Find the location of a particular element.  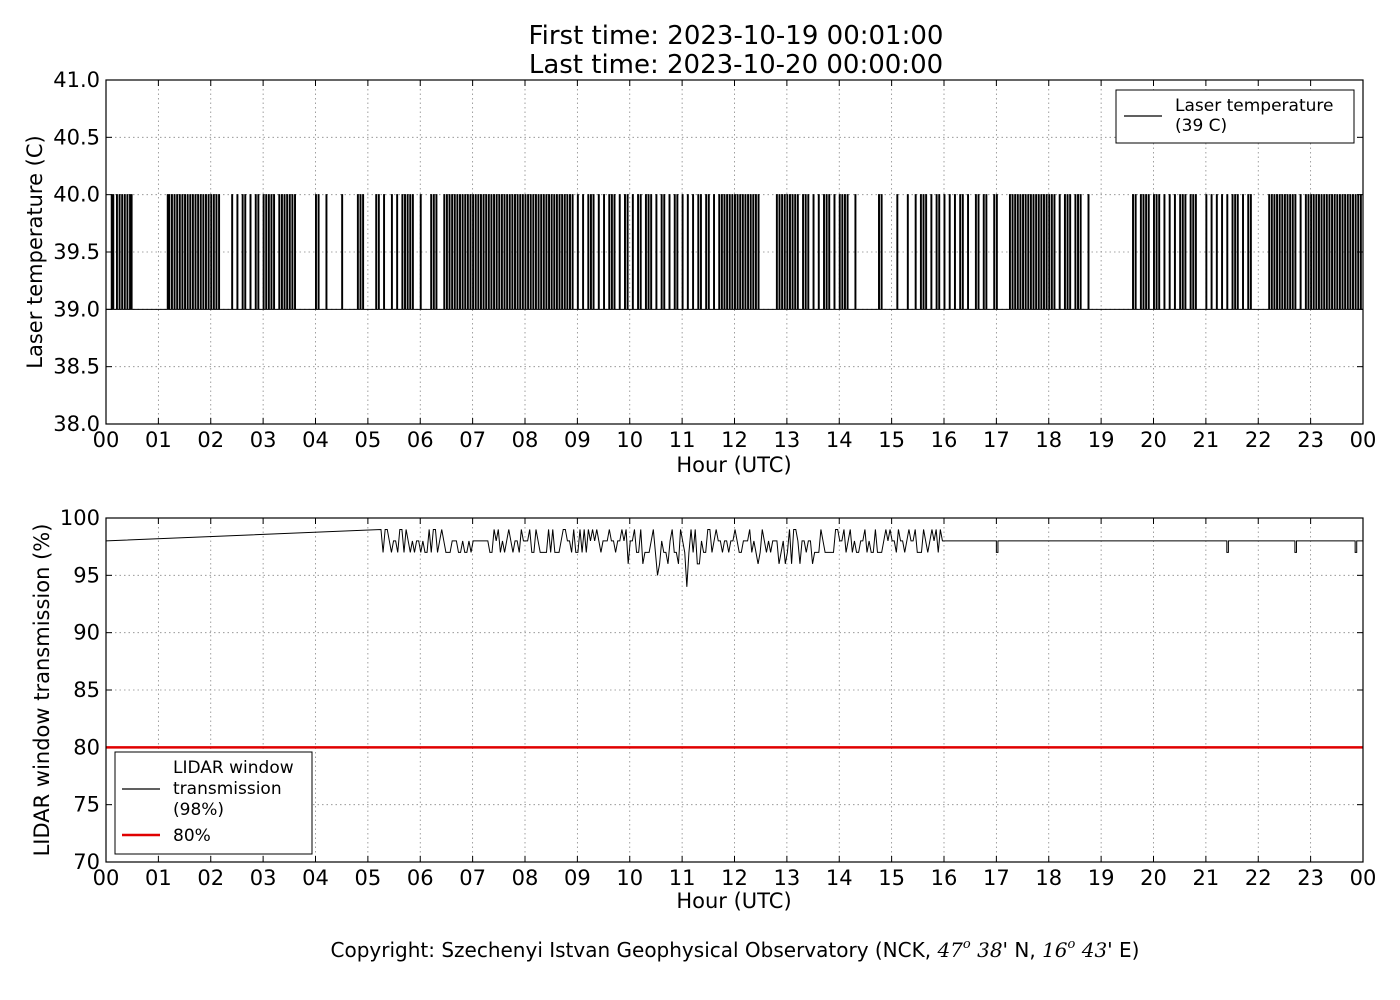

y-tick-label: 80 is located at coordinates (86, 747).